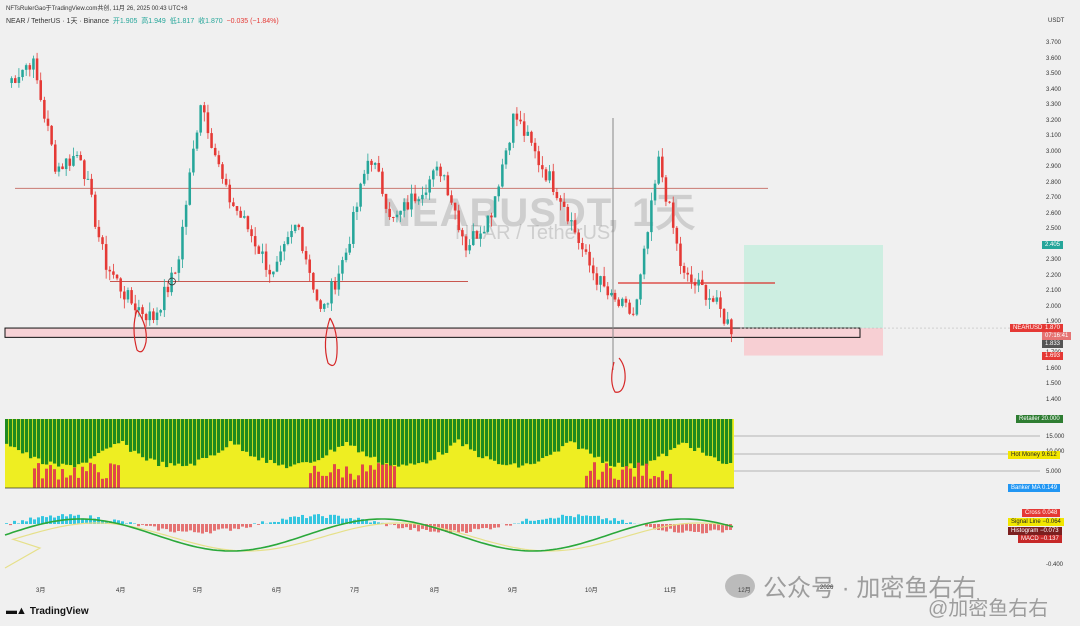 This screenshot has width=1080, height=626. What do you see at coordinates (1054, 167) in the screenshot?
I see `price-tick: 2.900` at bounding box center [1054, 167].